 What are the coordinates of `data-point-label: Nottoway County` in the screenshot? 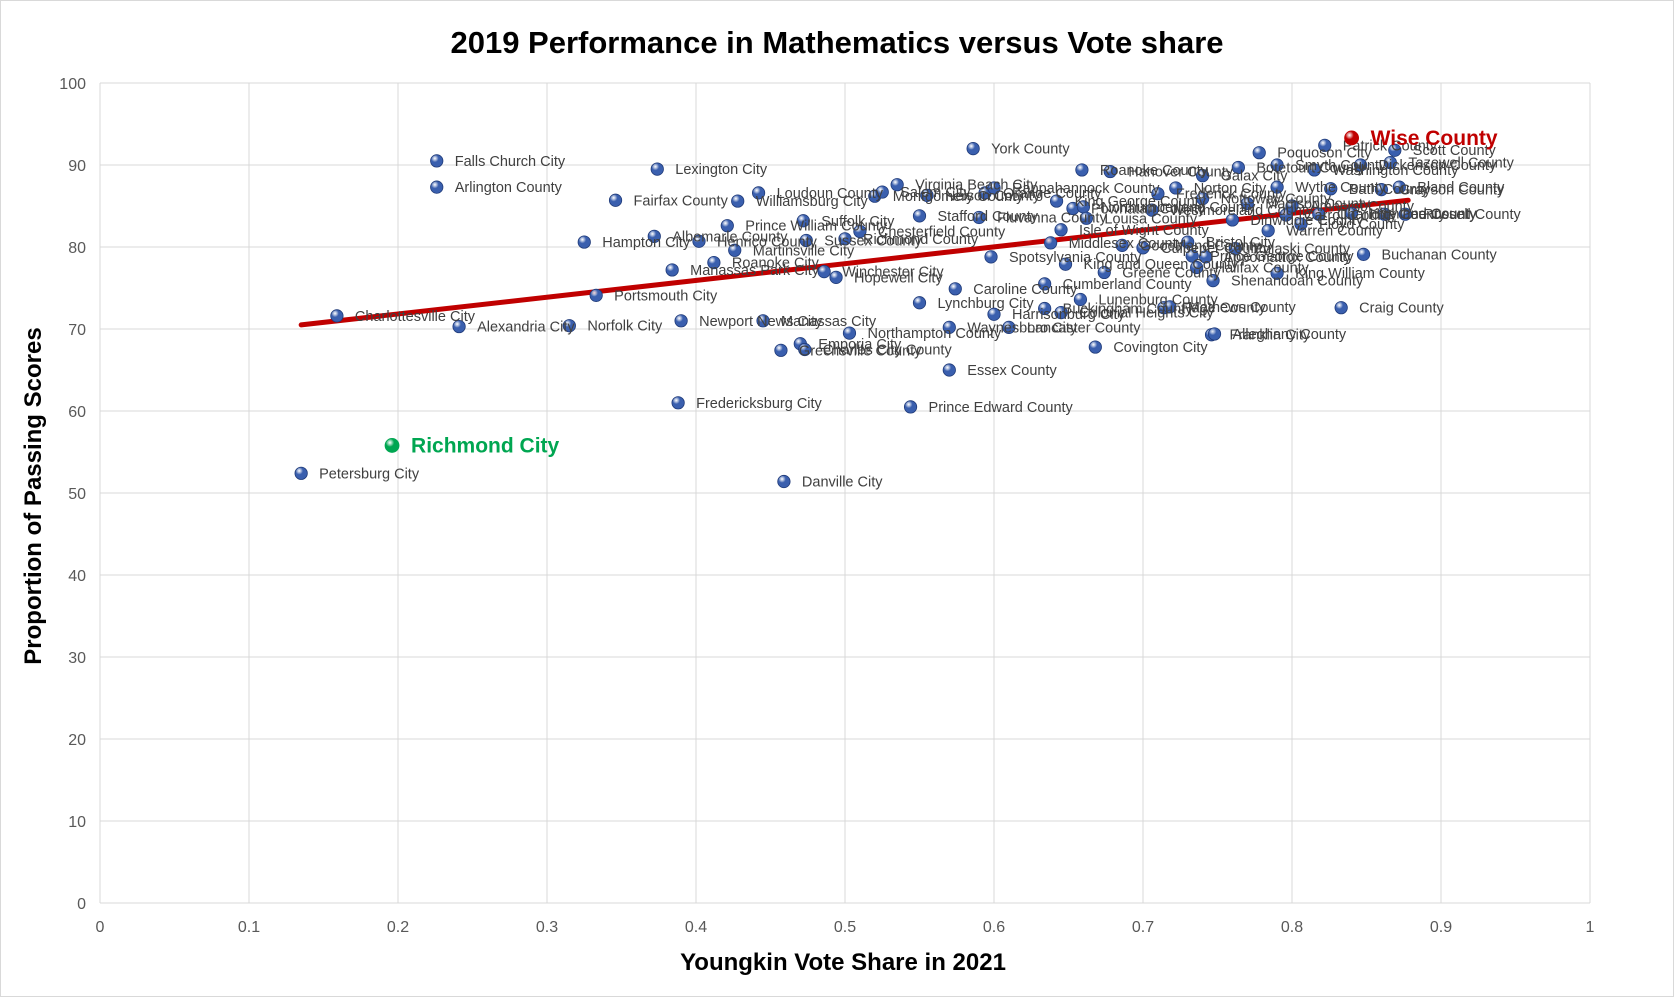 It's located at (1276, 200).